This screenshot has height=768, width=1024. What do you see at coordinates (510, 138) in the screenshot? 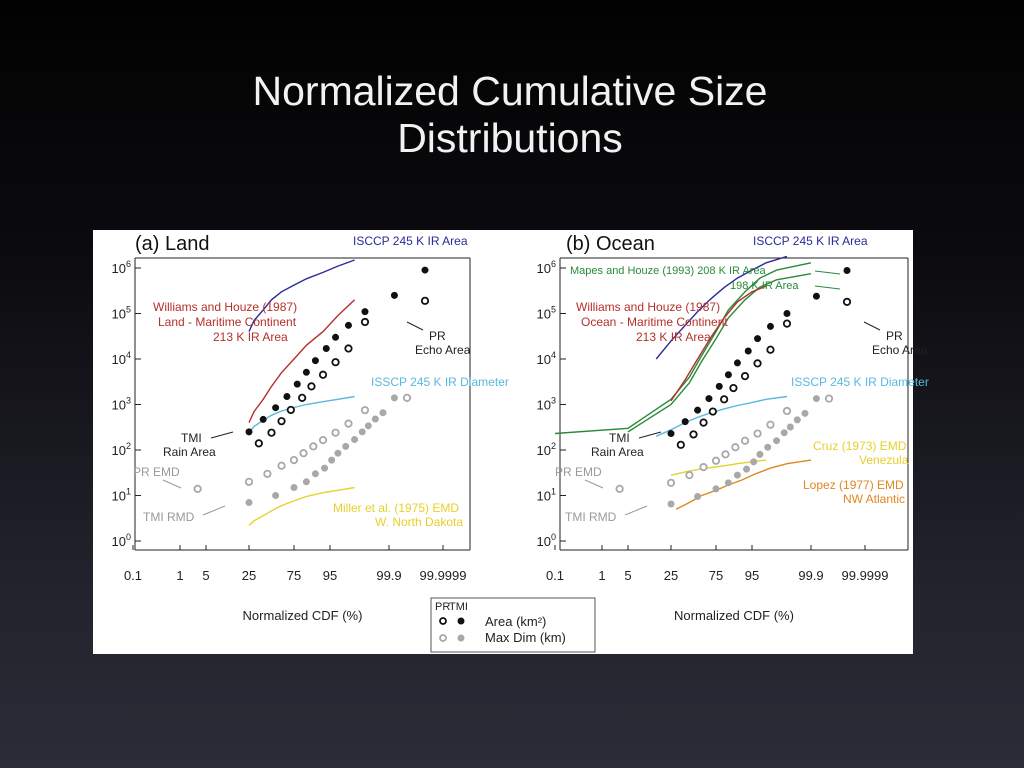
I see `slide-title-line2: Distributions` at bounding box center [510, 138].